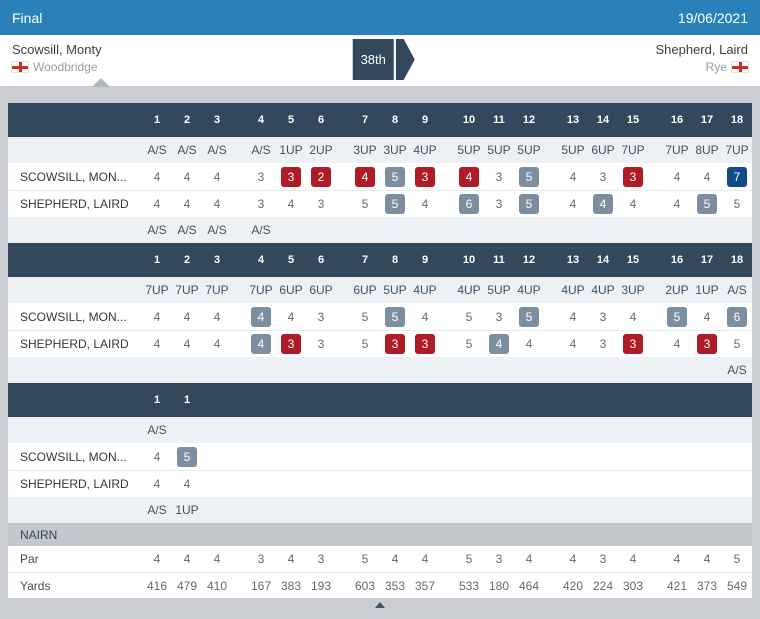  What do you see at coordinates (633, 176) in the screenshot?
I see `score-box: 3` at bounding box center [633, 176].